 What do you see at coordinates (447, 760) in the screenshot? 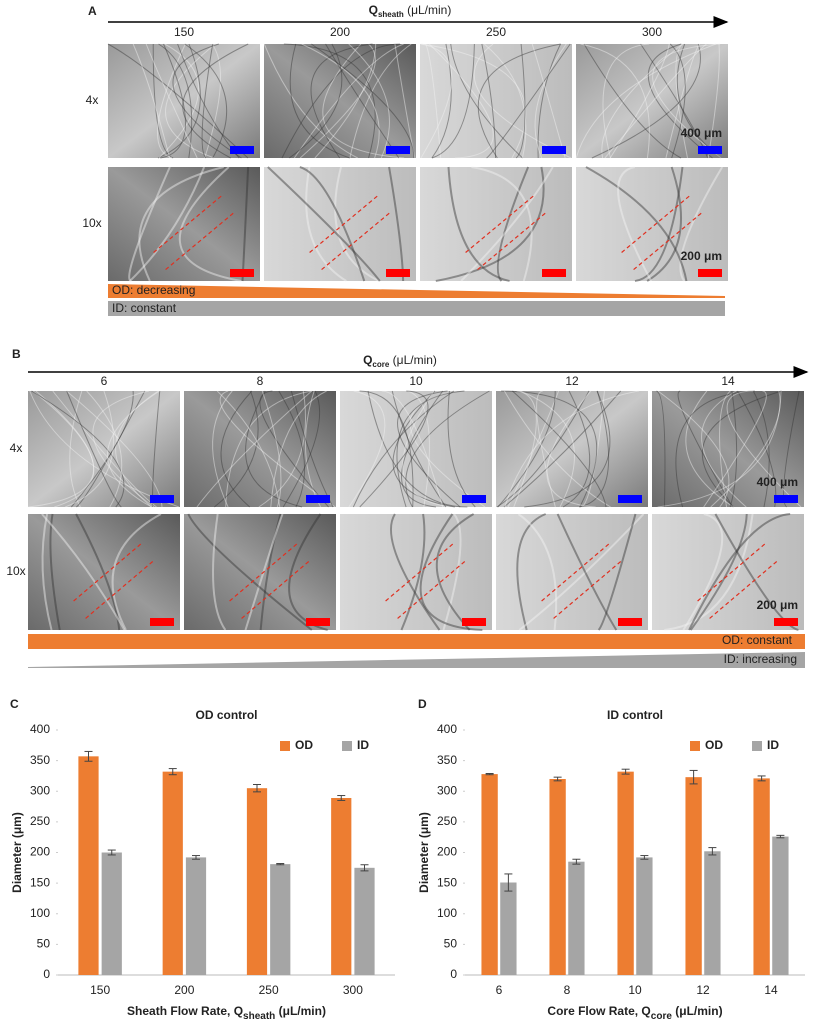
I see `y-tick-label: 350` at bounding box center [447, 760].